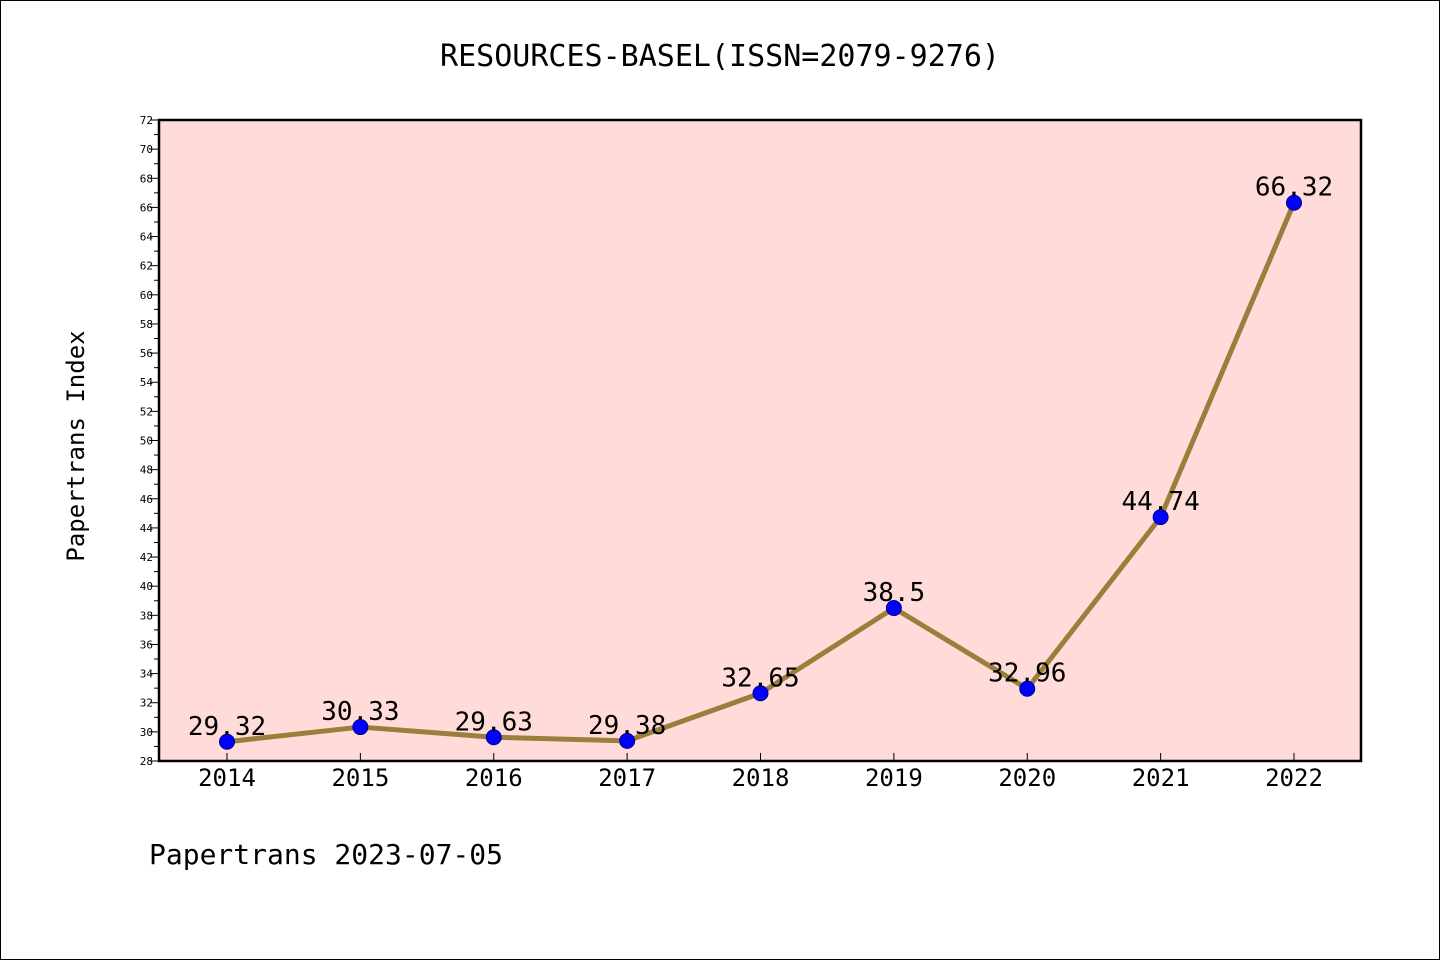 The width and height of the screenshot is (1440, 960). Describe the element at coordinates (147, 237) in the screenshot. I see `y-tick-label: 64` at that location.